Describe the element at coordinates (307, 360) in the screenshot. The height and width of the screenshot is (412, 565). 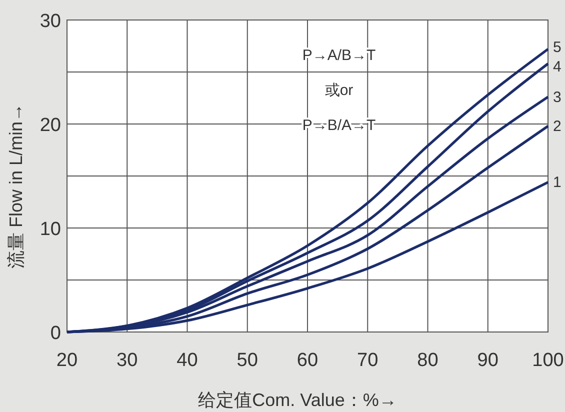
I see `x-tick-label: 60` at that location.